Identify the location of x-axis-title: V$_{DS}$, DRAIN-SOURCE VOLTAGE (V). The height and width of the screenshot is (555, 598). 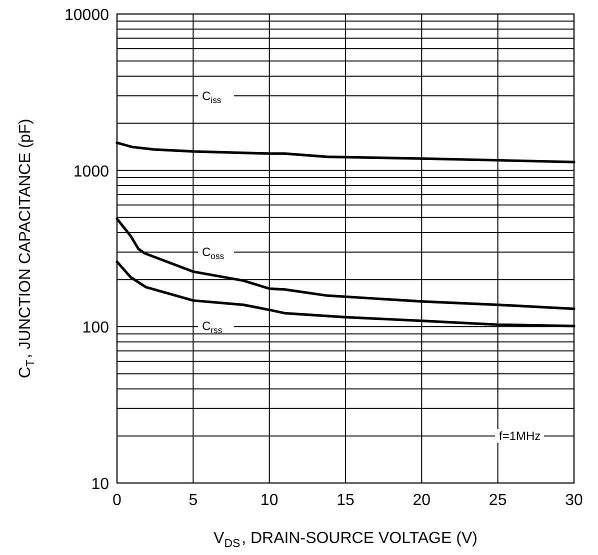
(346, 540).